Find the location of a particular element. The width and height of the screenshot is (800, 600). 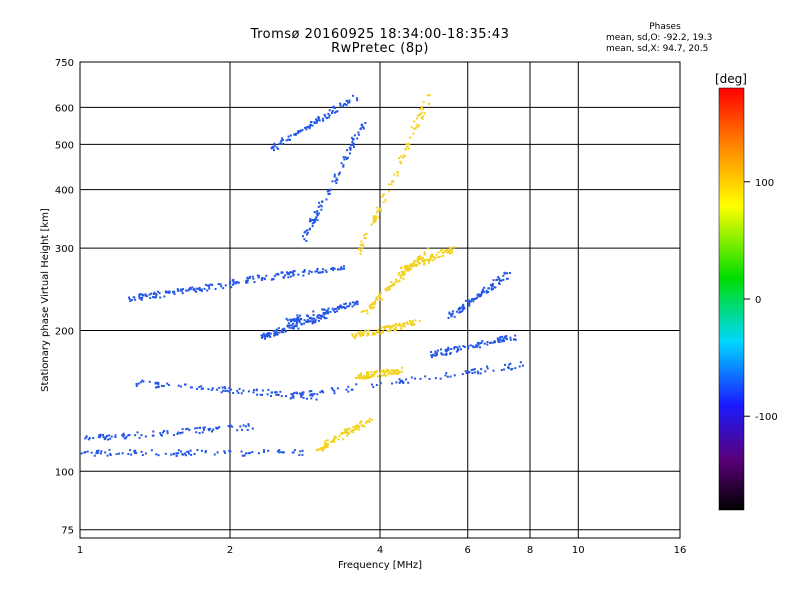

colorbar-label: [deg] is located at coordinates (731, 79).